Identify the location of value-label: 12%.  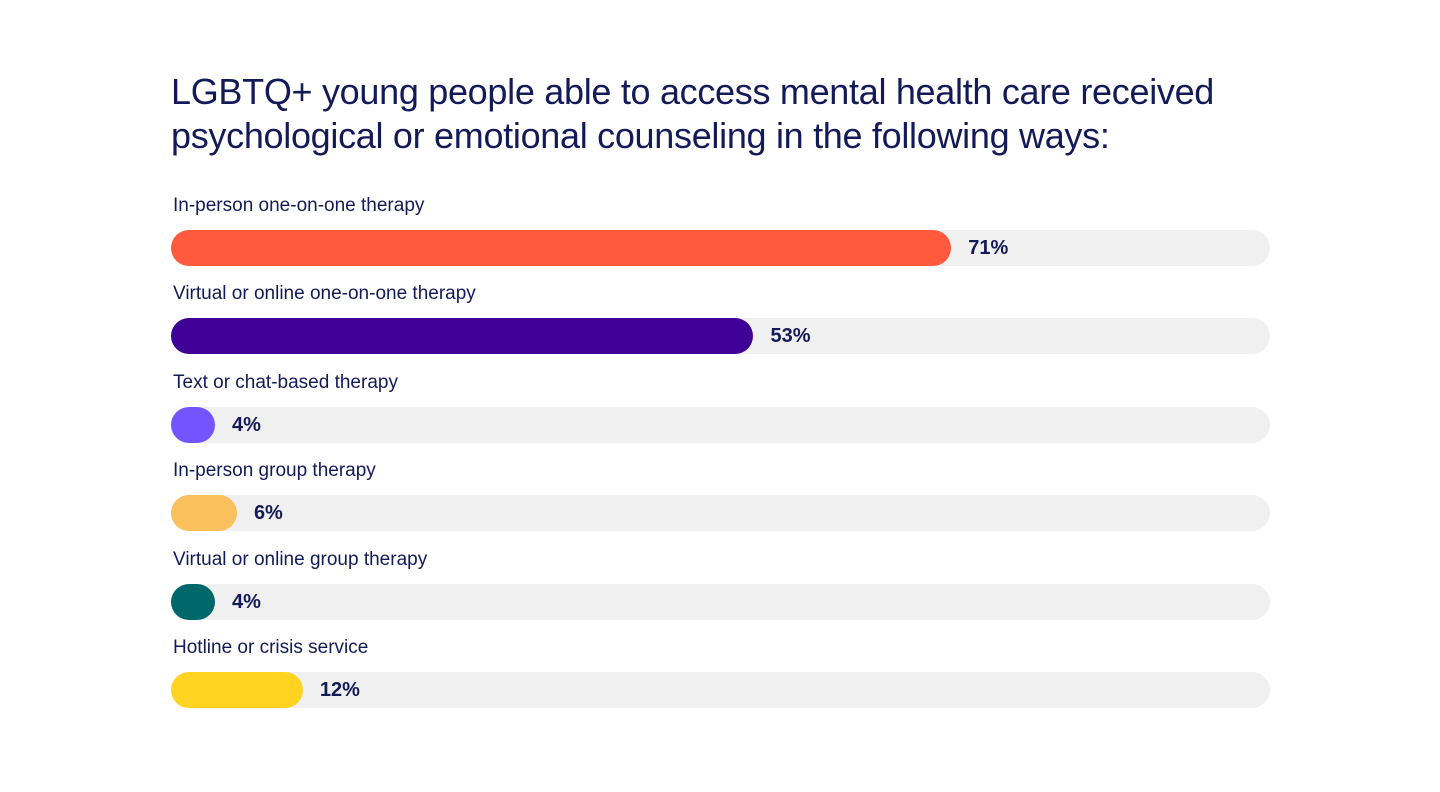
(339, 690).